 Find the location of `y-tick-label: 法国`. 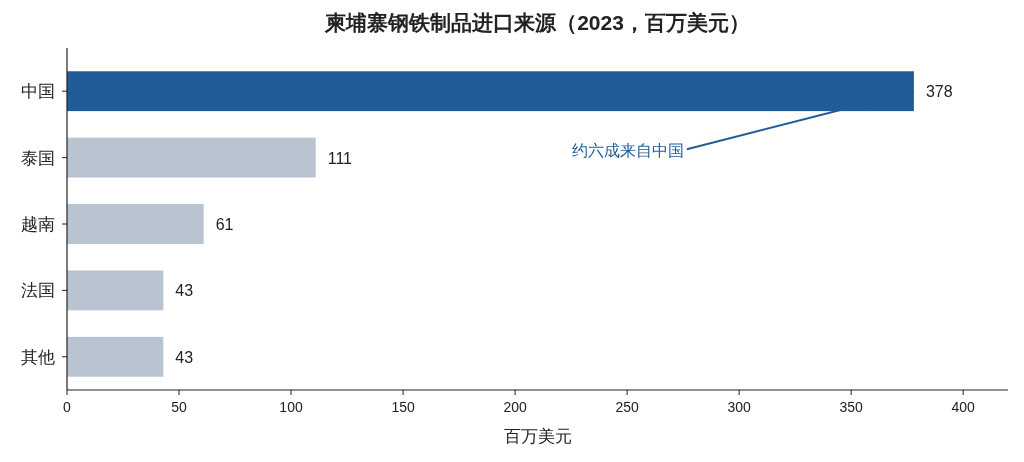

y-tick-label: 法国 is located at coordinates (38, 291).